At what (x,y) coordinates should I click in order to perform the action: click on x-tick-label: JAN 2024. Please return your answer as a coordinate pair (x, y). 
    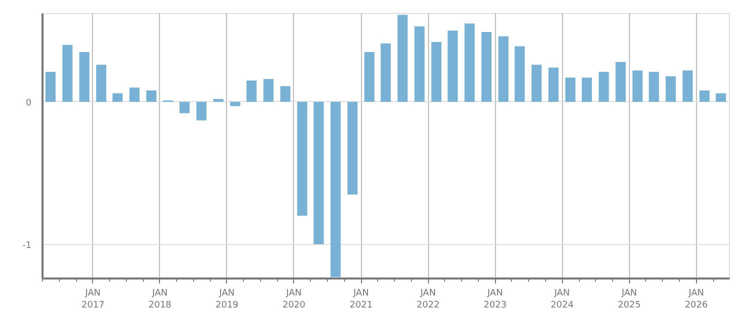
    Looking at the image, I should click on (562, 299).